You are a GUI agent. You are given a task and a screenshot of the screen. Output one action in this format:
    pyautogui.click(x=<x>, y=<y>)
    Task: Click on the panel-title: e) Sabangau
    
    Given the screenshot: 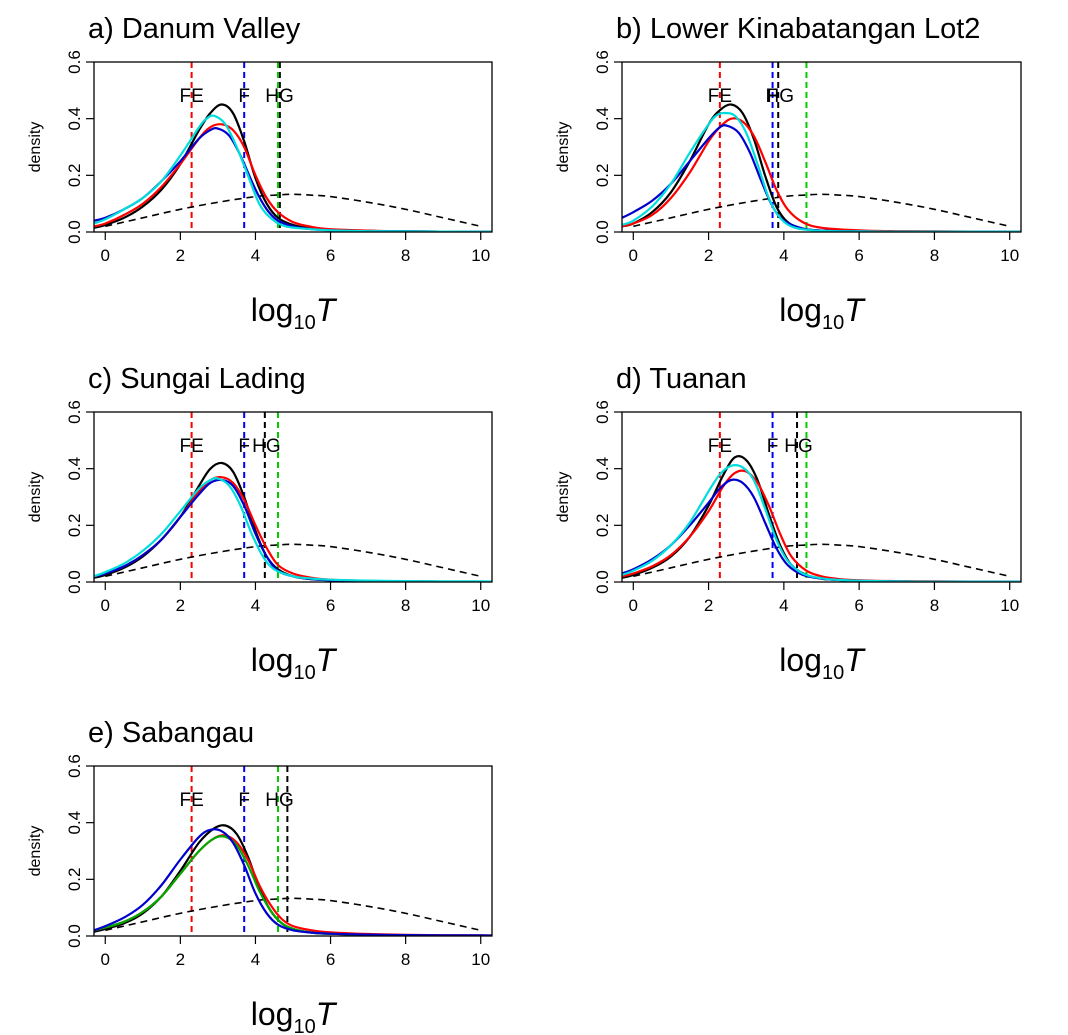 What is the action you would take?
    pyautogui.click(x=171, y=733)
    